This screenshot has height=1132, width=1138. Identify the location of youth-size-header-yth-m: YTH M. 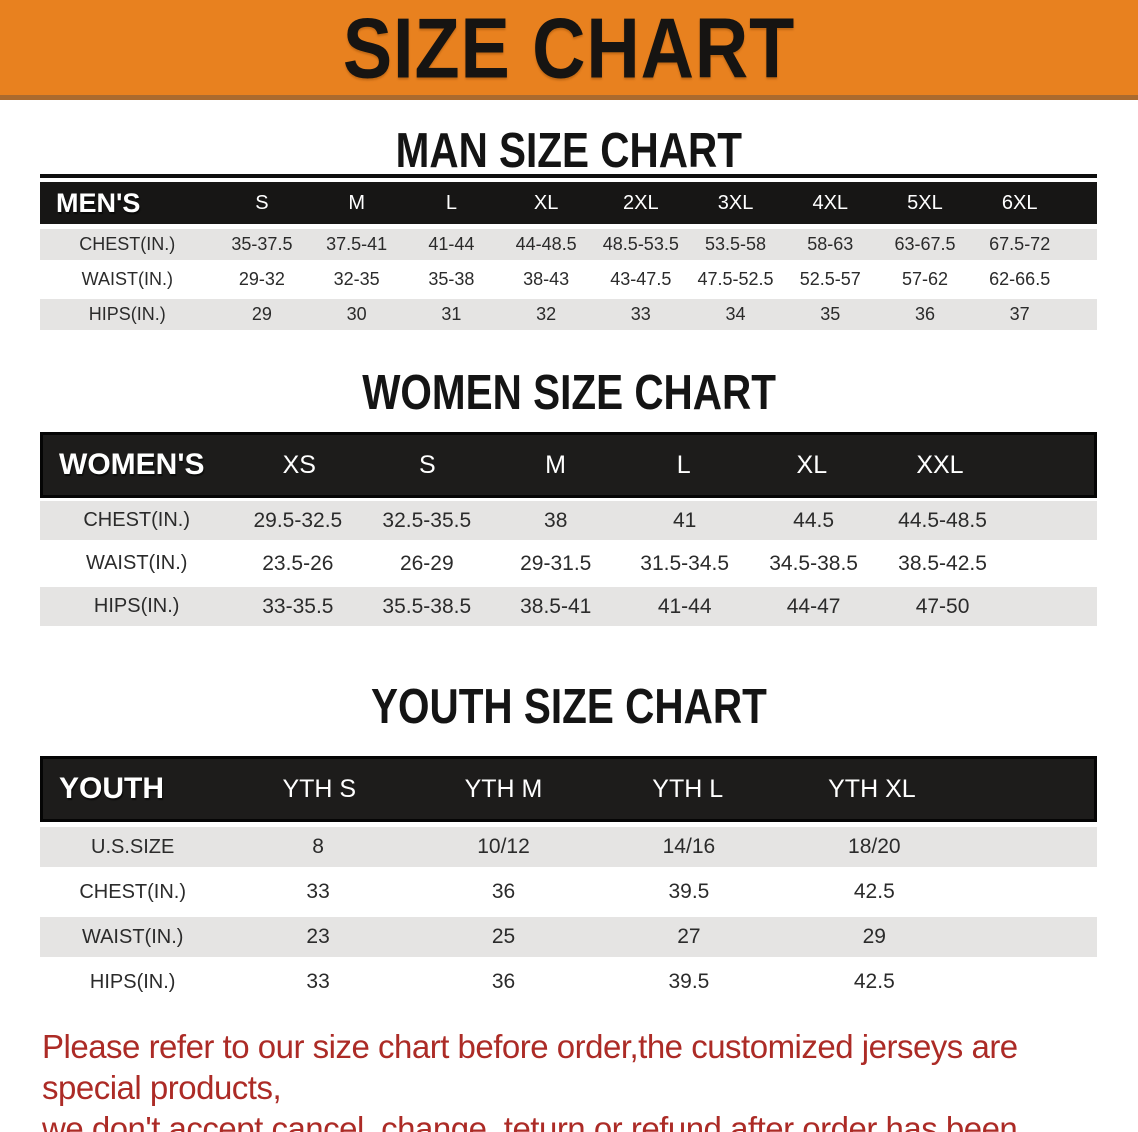
(503, 788).